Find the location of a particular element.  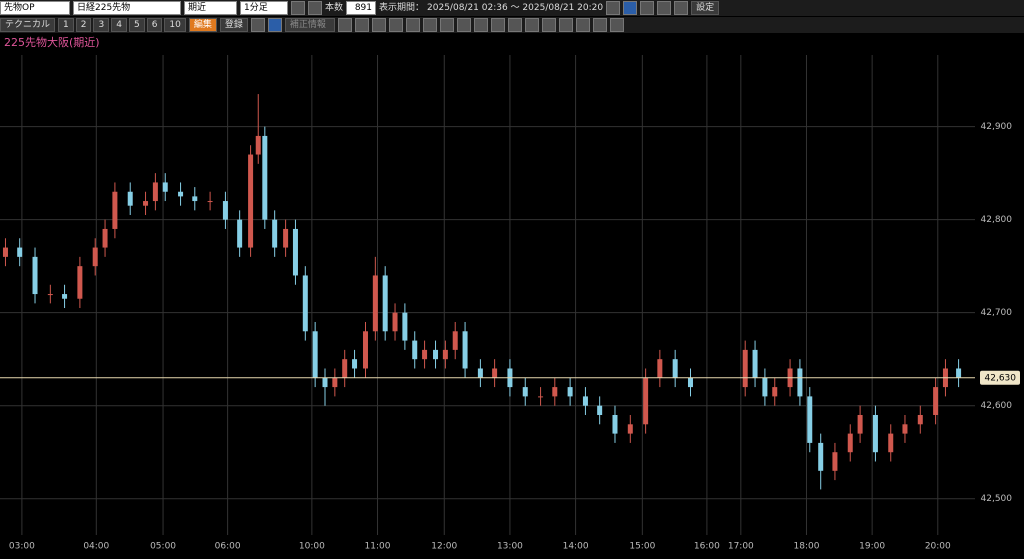

register-button: 登録 is located at coordinates (233, 25).